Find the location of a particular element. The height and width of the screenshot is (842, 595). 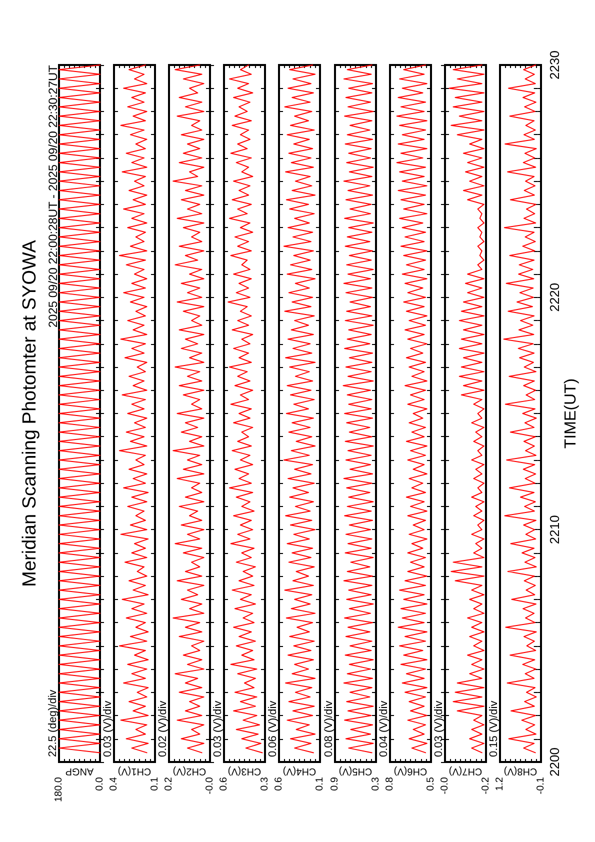

text: 22.5 (deg)/div is located at coordinates (53, 723).